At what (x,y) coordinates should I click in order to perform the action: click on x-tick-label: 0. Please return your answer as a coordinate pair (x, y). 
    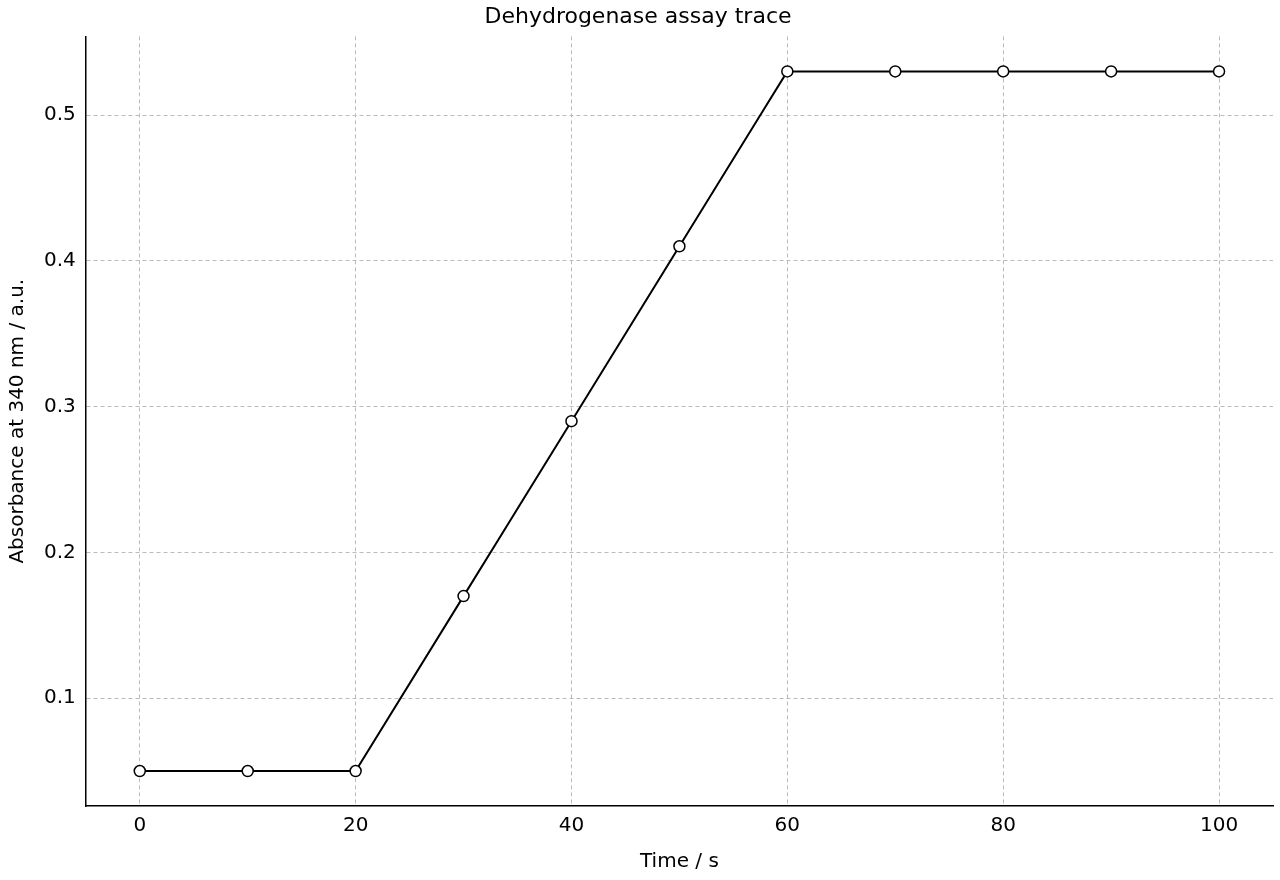
    Looking at the image, I should click on (140, 824).